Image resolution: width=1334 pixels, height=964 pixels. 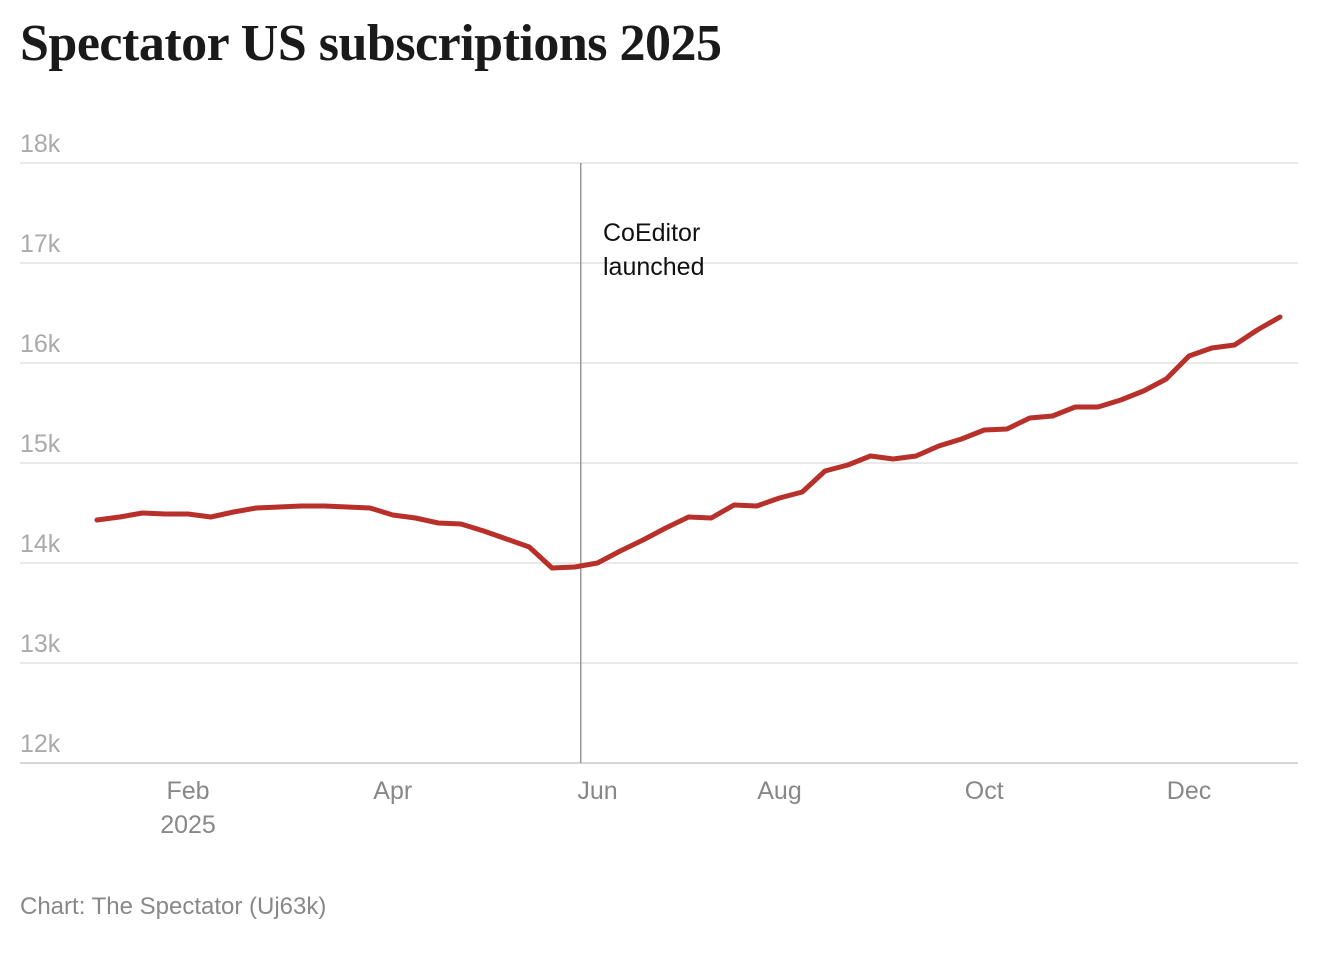 What do you see at coordinates (654, 250) in the screenshot?
I see `annotation: CoEditor launched` at bounding box center [654, 250].